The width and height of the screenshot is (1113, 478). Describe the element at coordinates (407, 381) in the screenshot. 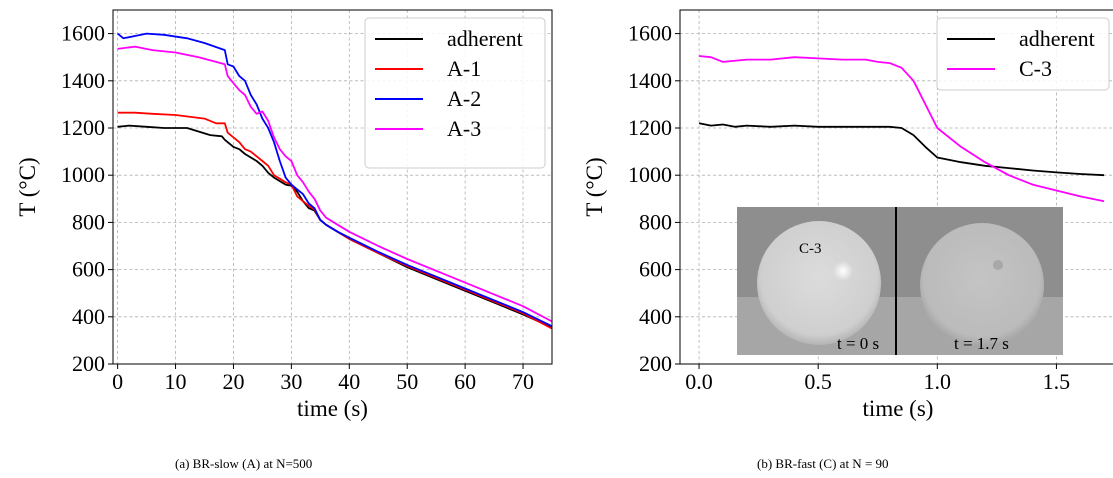

I see `x-tick-label: 50` at that location.